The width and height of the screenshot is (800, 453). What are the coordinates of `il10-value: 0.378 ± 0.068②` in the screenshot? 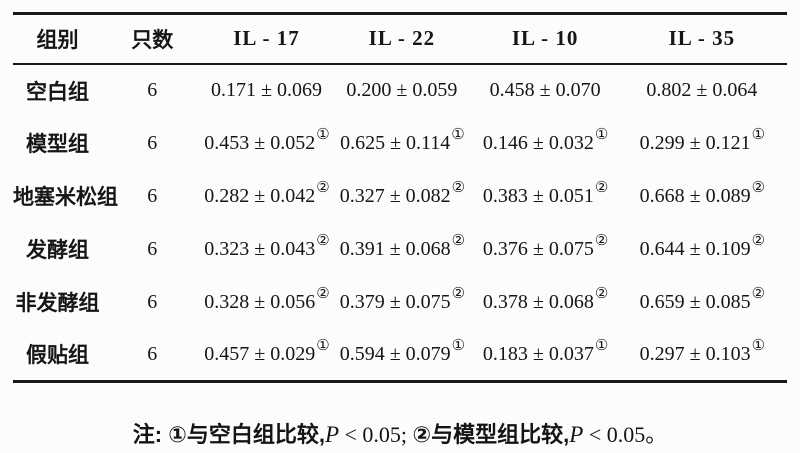 It's located at (545, 302).